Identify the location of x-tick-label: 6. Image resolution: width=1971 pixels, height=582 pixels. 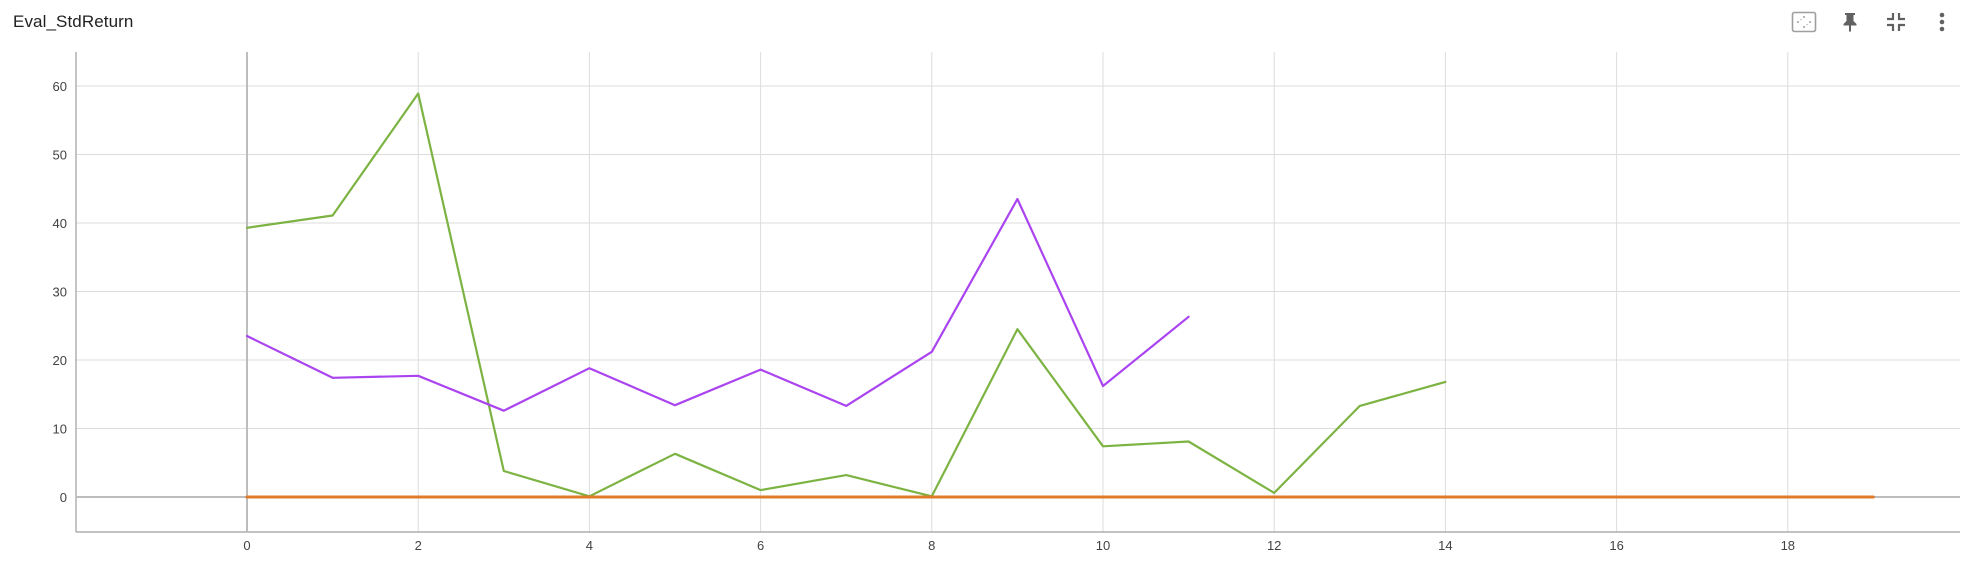
(760, 545).